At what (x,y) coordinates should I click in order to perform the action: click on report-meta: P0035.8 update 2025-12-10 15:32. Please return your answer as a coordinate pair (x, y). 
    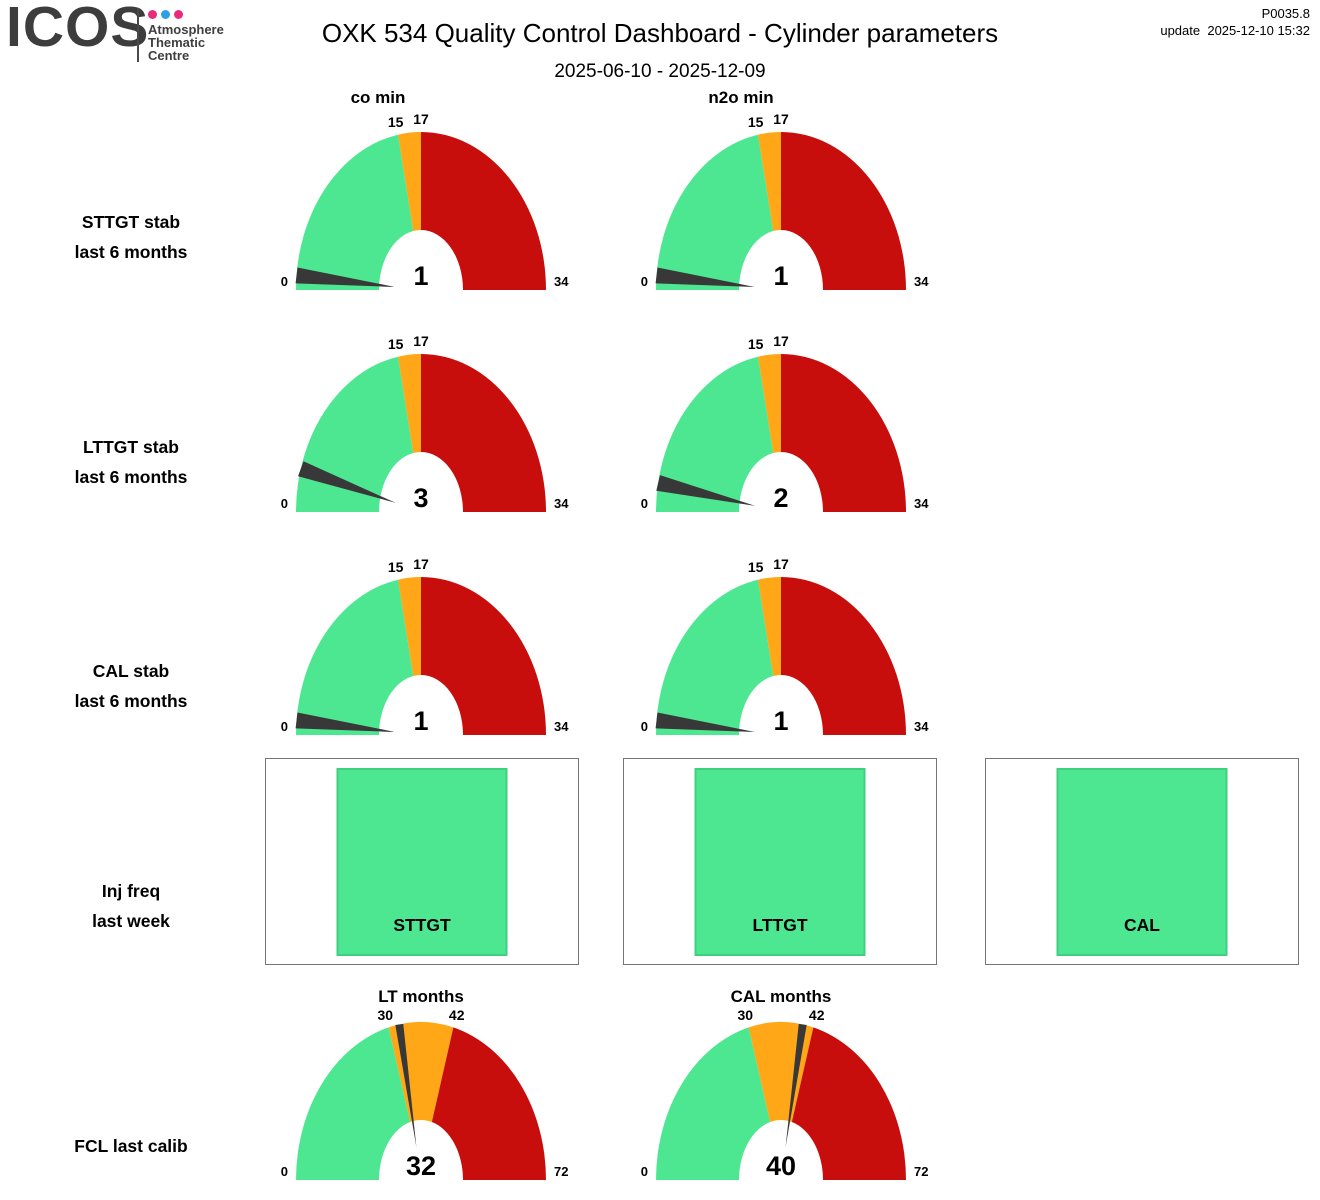
    Looking at the image, I should click on (1235, 22).